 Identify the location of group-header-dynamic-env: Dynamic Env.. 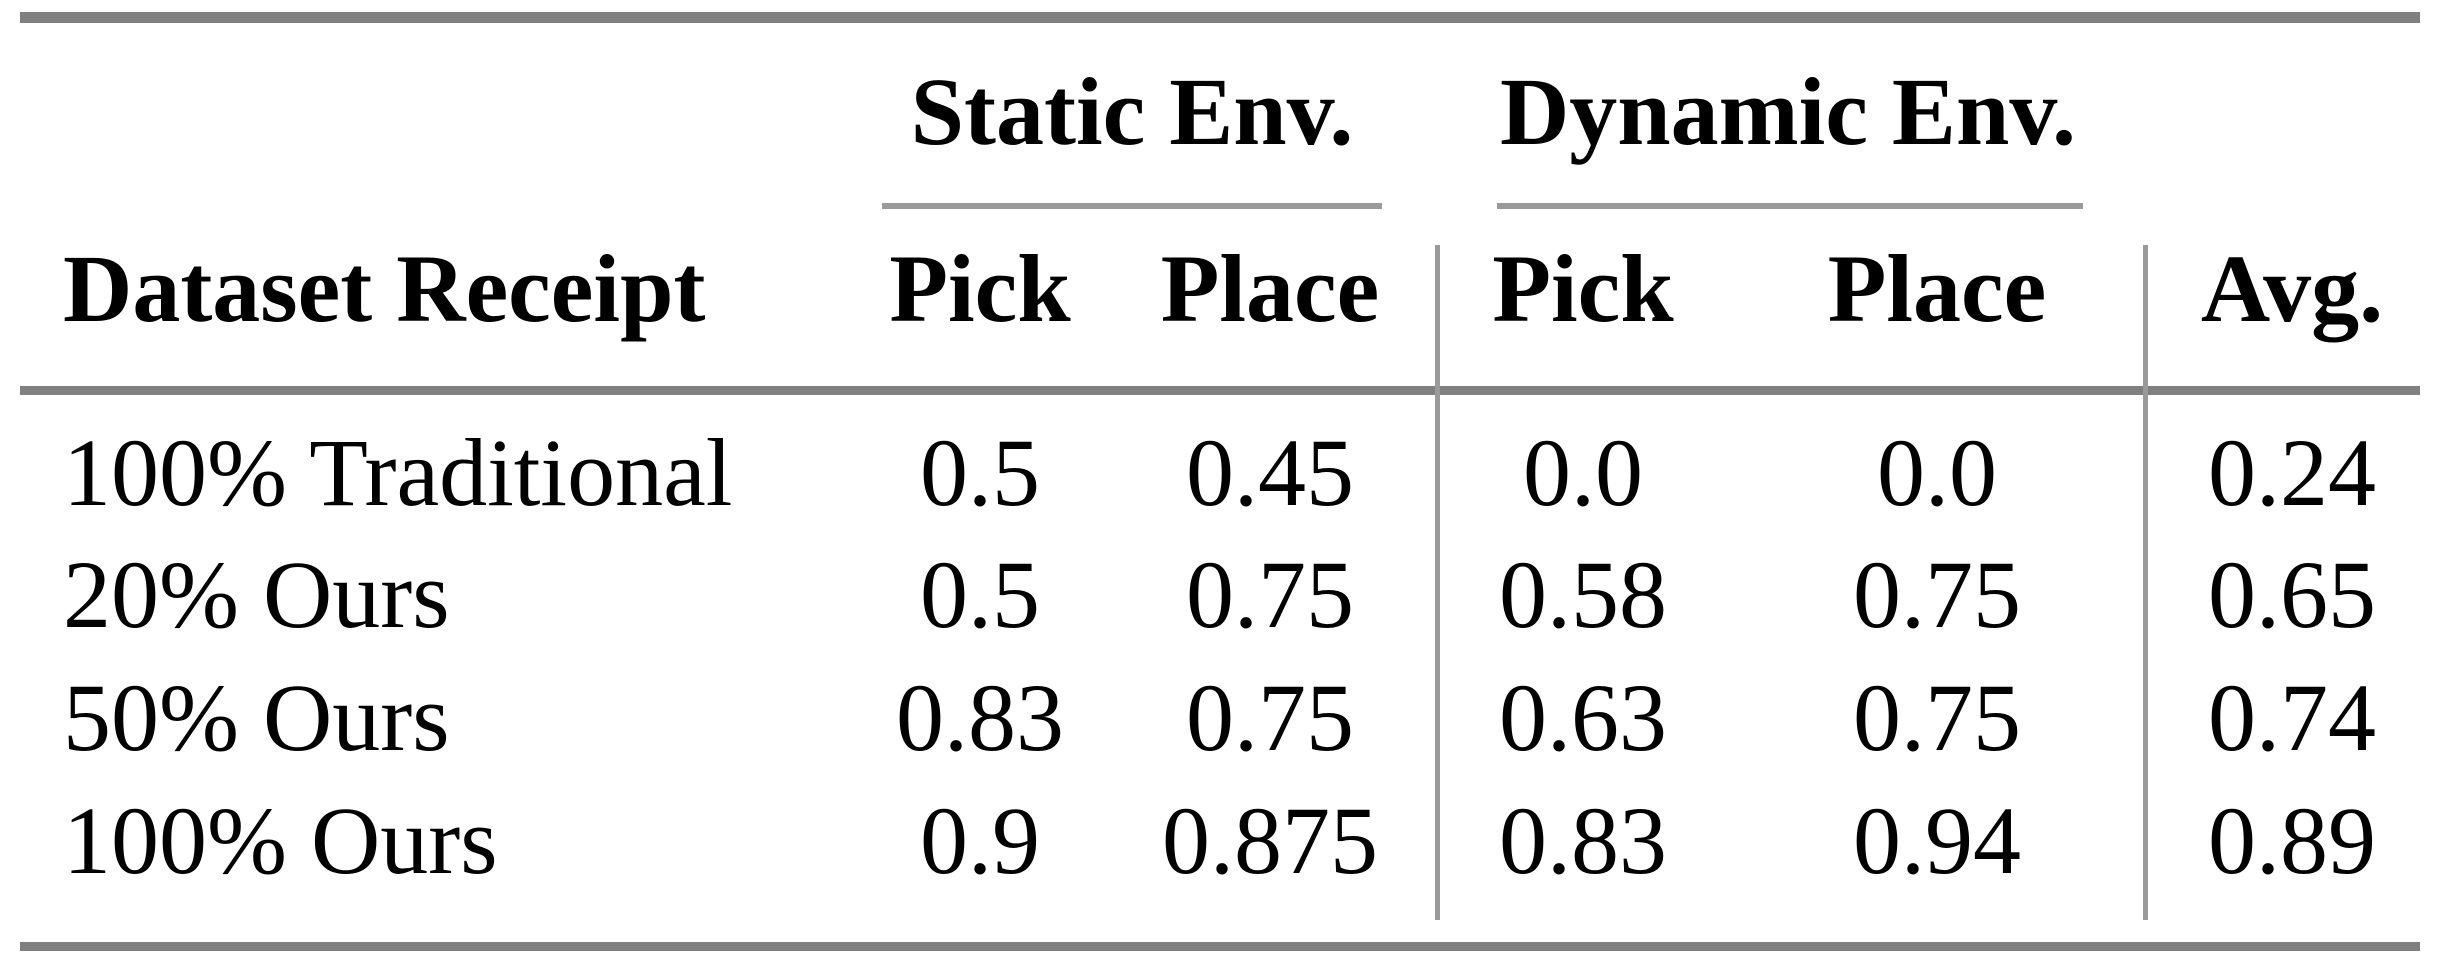
(1788, 111).